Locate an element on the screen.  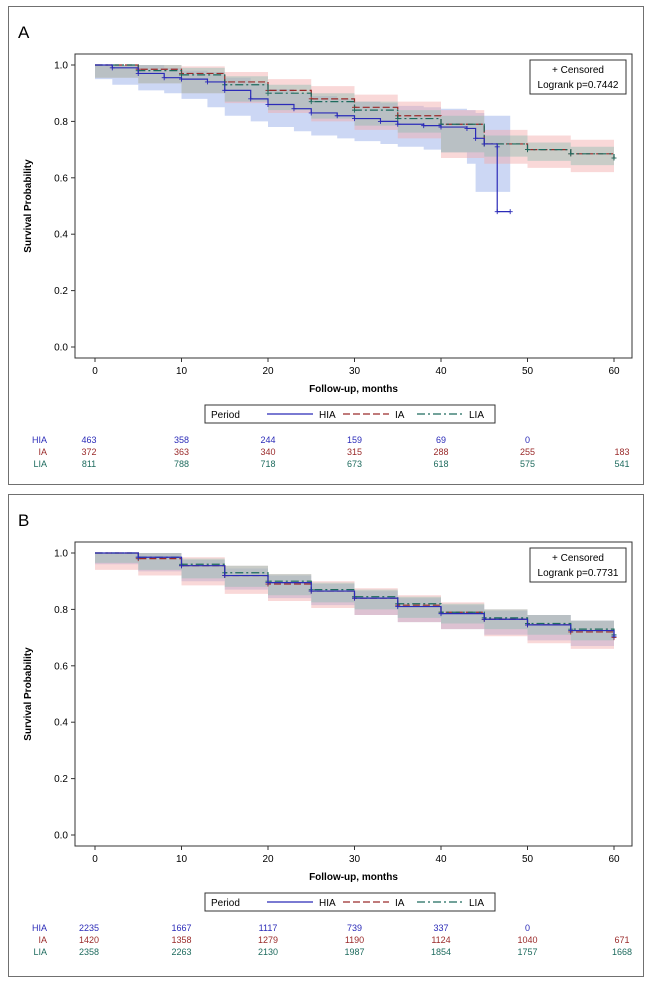
risk-count-lia: 1757 is located at coordinates (527, 952).